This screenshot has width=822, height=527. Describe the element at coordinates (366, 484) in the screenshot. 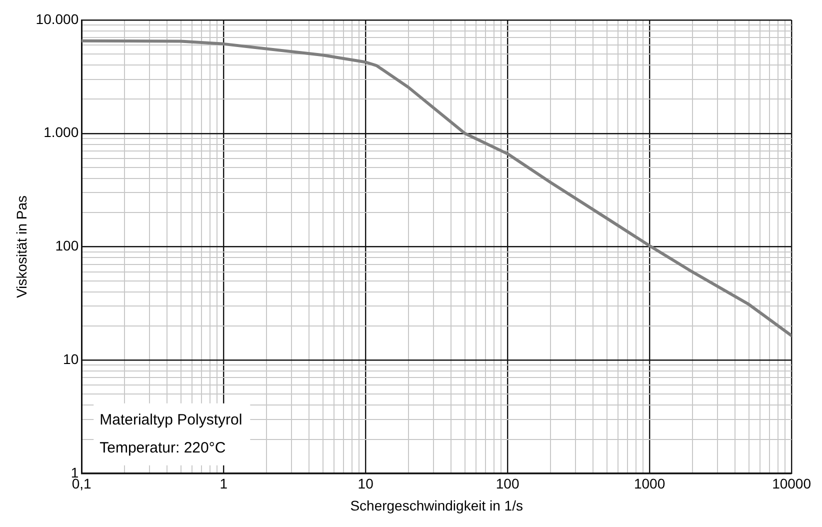

I see `x-tick-label: 10` at that location.